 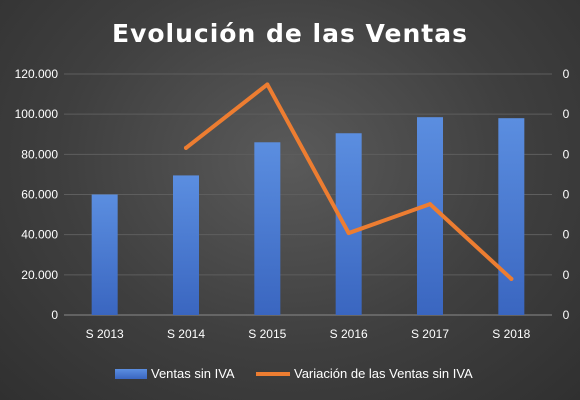 What do you see at coordinates (267, 334) in the screenshot?
I see `x-tick-label: S 2015` at bounding box center [267, 334].